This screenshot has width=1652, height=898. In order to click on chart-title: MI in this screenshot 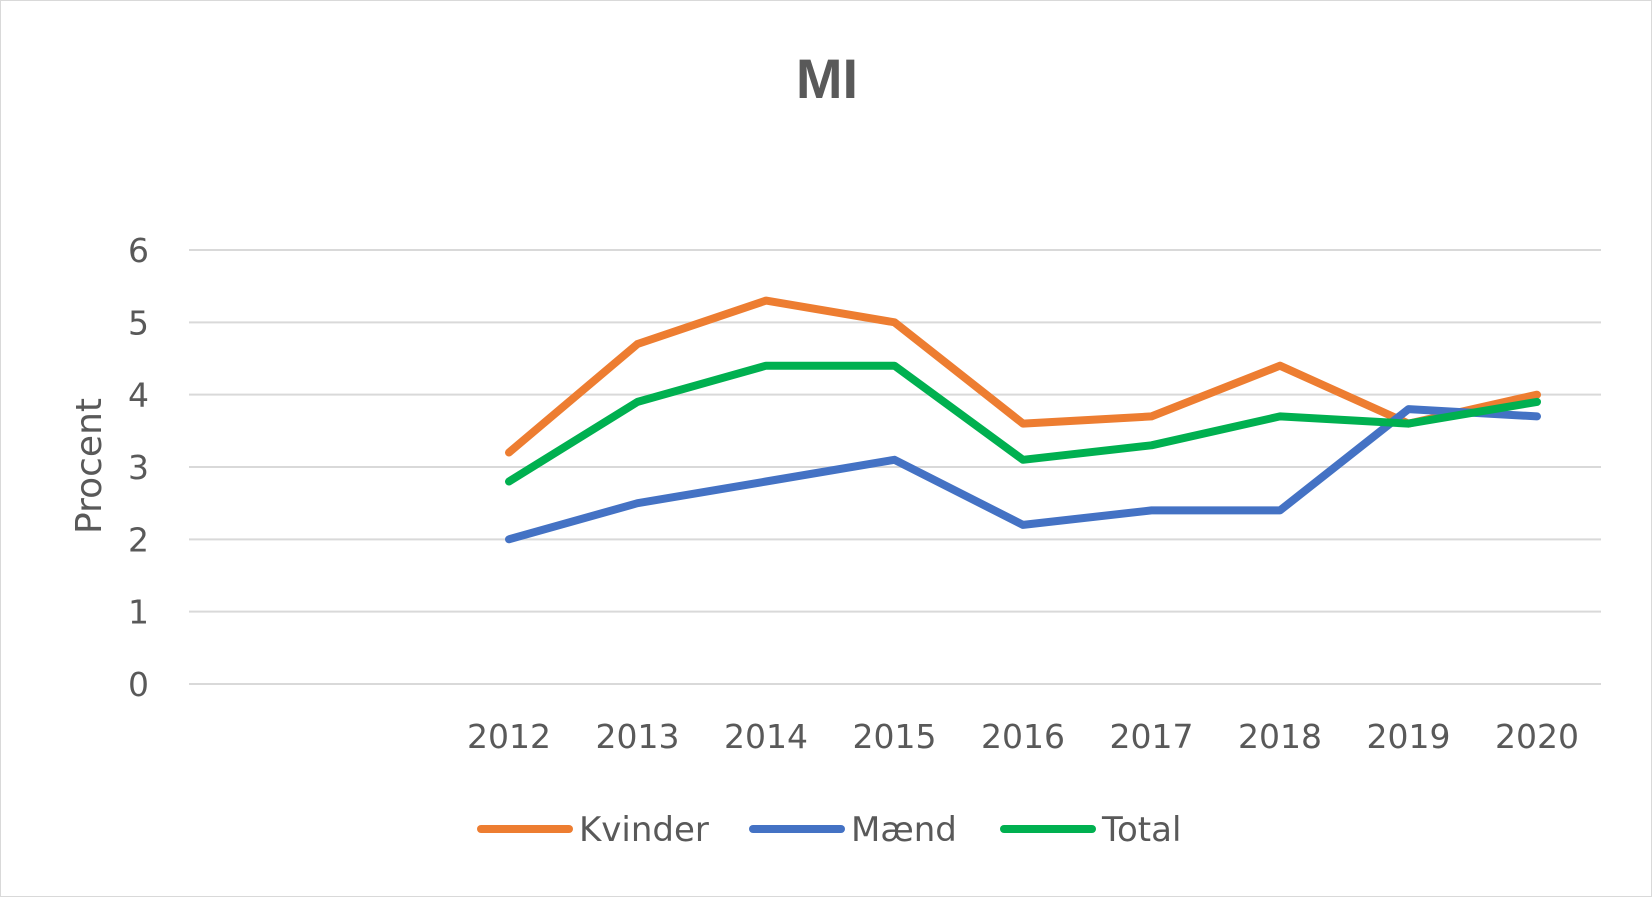, I will do `click(827, 78)`.